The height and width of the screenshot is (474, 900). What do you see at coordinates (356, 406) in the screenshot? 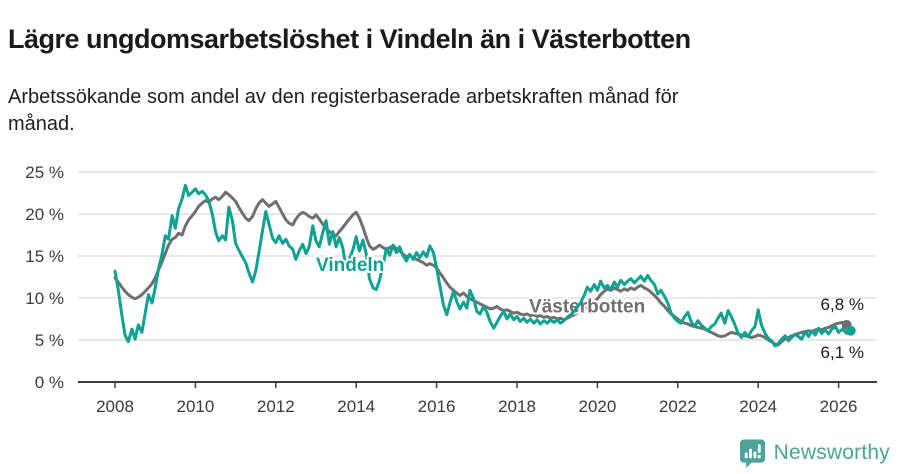
I see `x-axis-label: 2014` at bounding box center [356, 406].